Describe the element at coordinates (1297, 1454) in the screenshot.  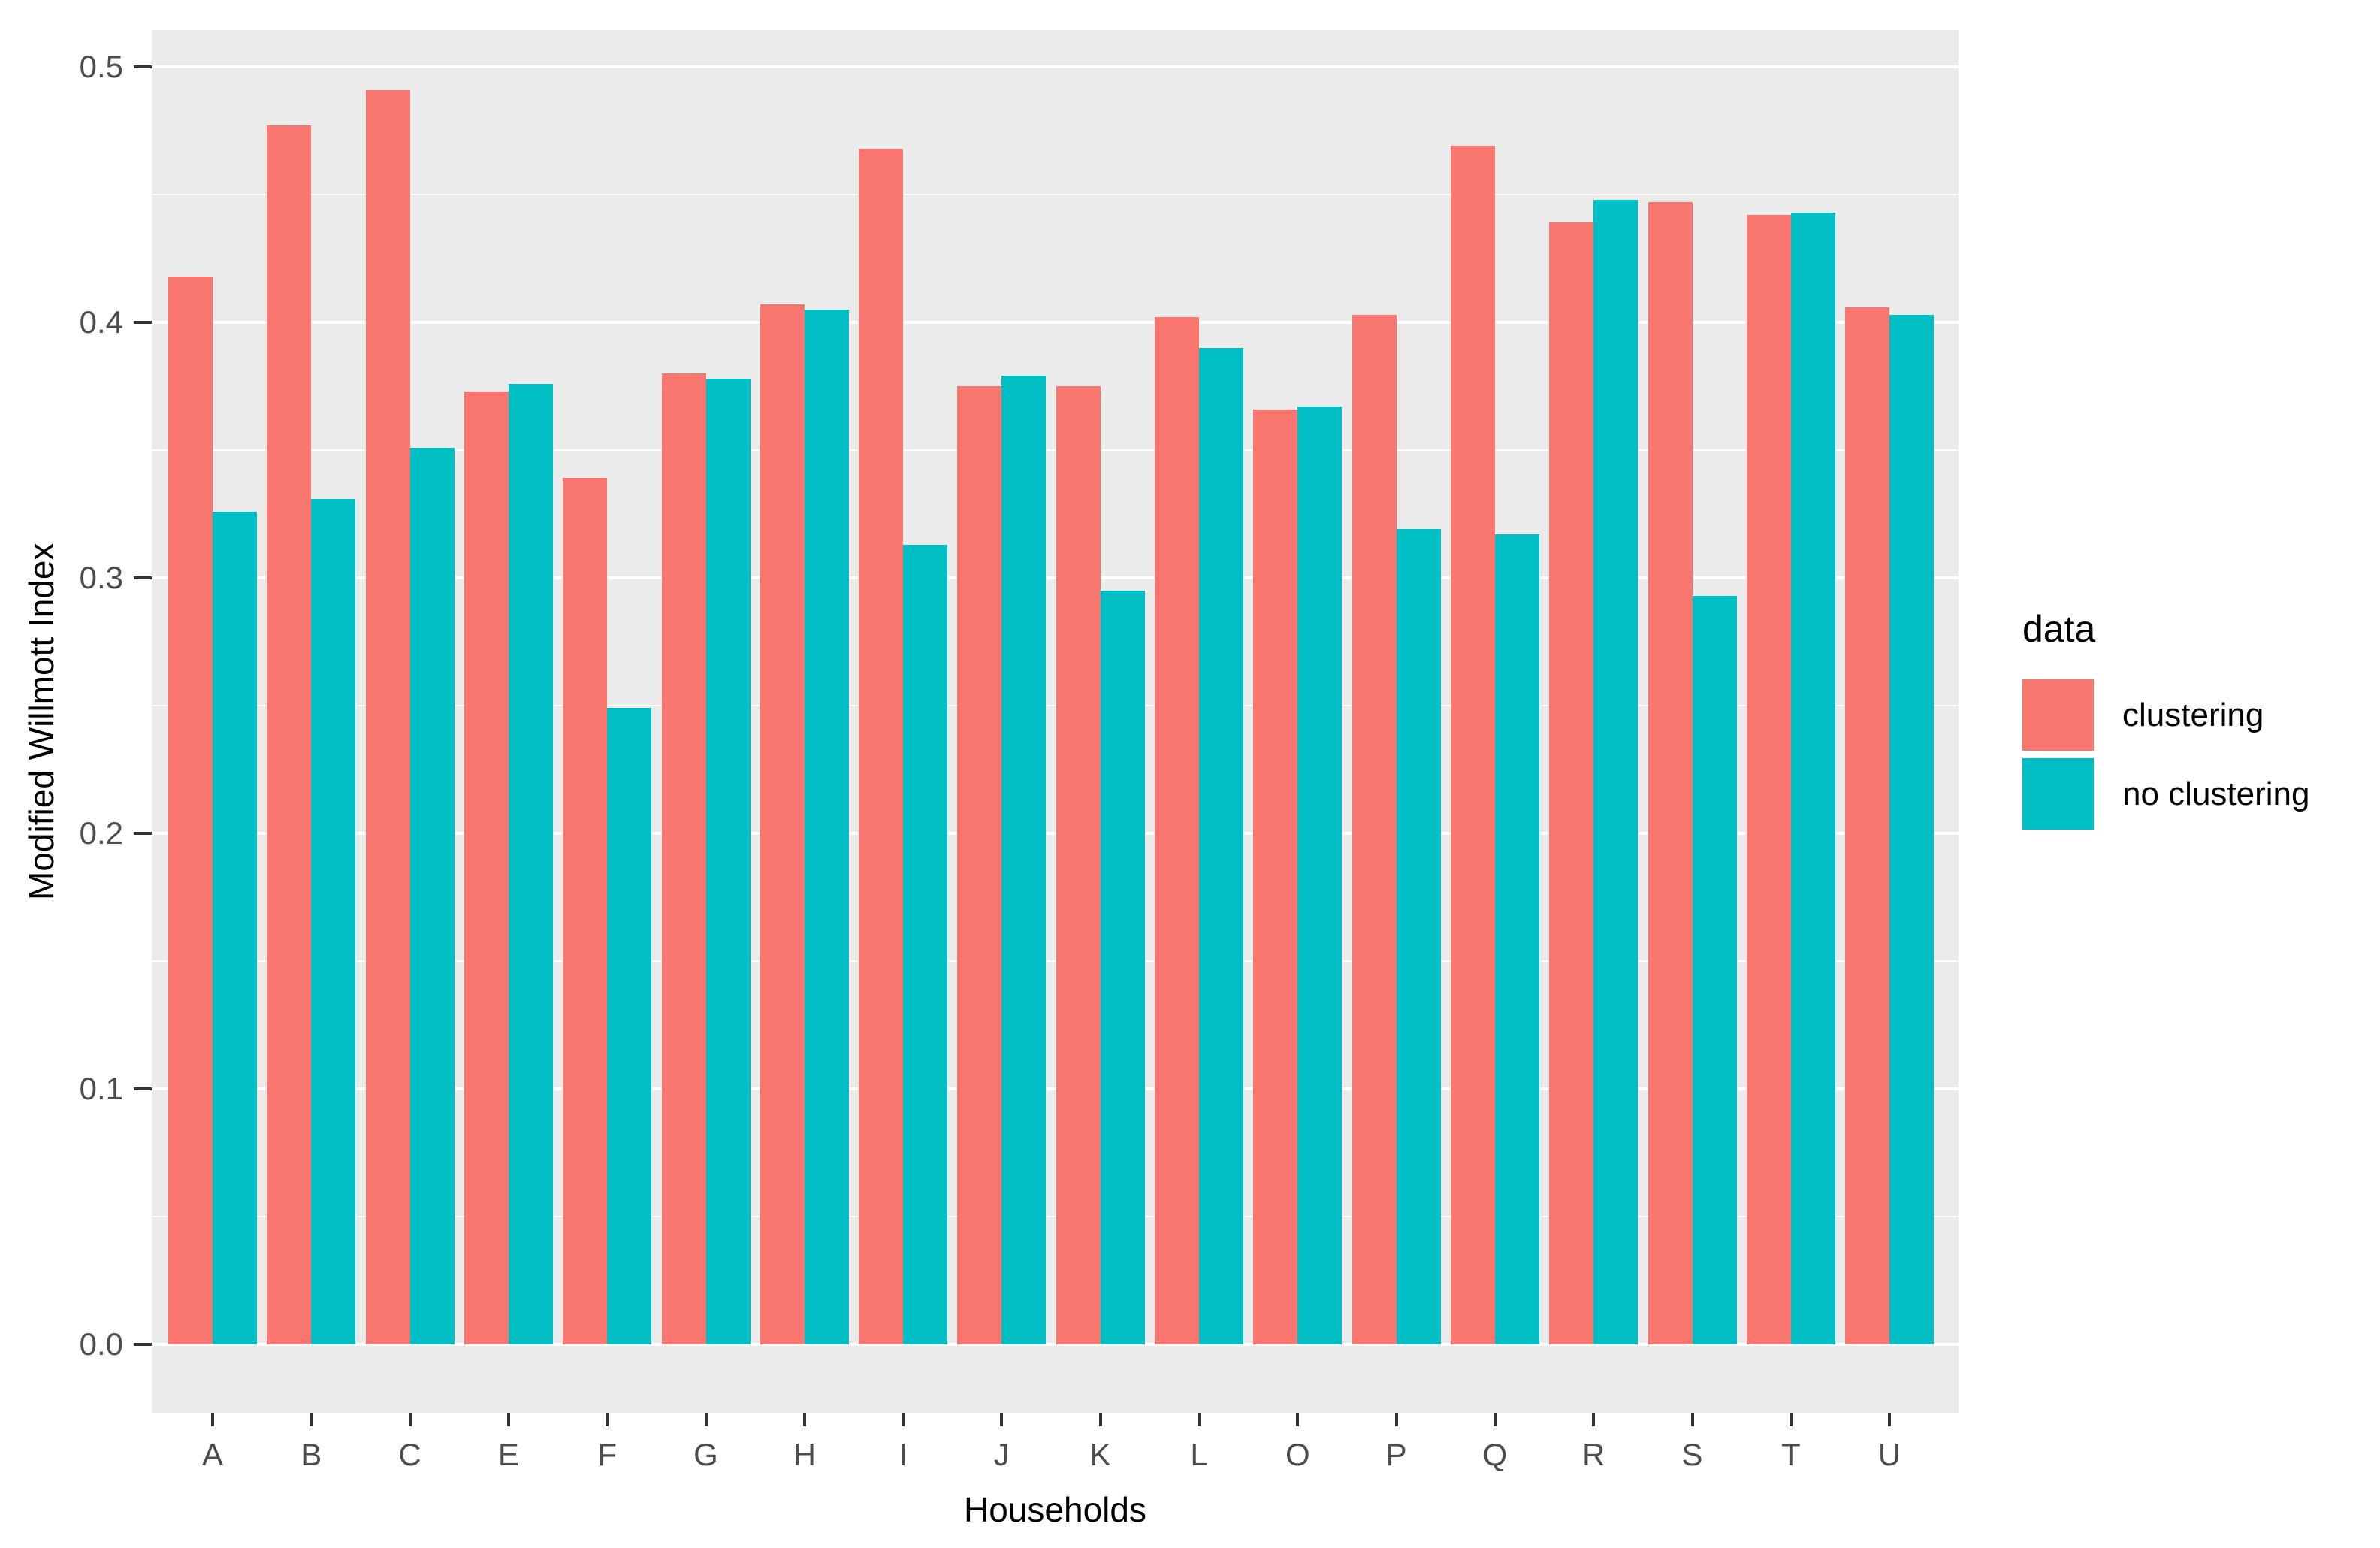
I see `x-tick-label: O` at that location.